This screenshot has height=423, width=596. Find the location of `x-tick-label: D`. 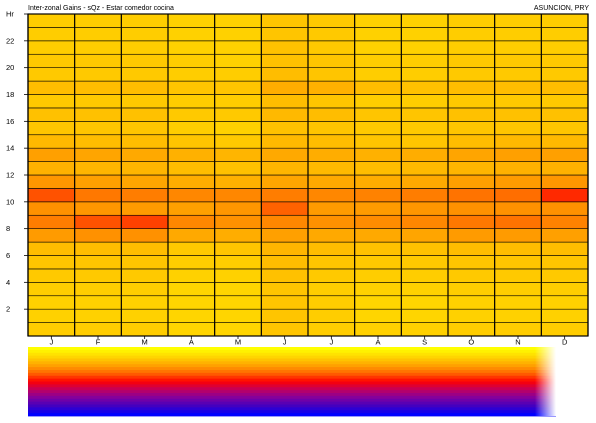

x-tick-label: D is located at coordinates (565, 342).